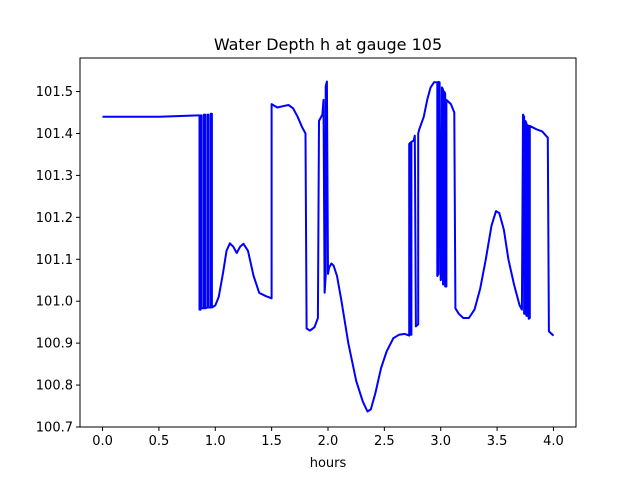 The height and width of the screenshot is (480, 640). What do you see at coordinates (54, 344) in the screenshot?
I see `y-tick-label: 100.9` at bounding box center [54, 344].